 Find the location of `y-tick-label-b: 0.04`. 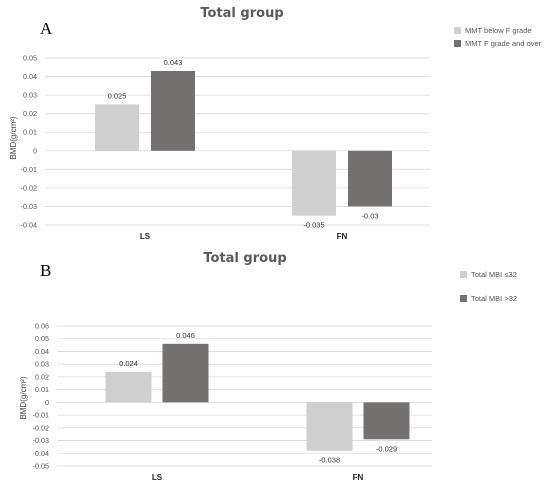

y-tick-label-b: 0.04 is located at coordinates (42, 351).